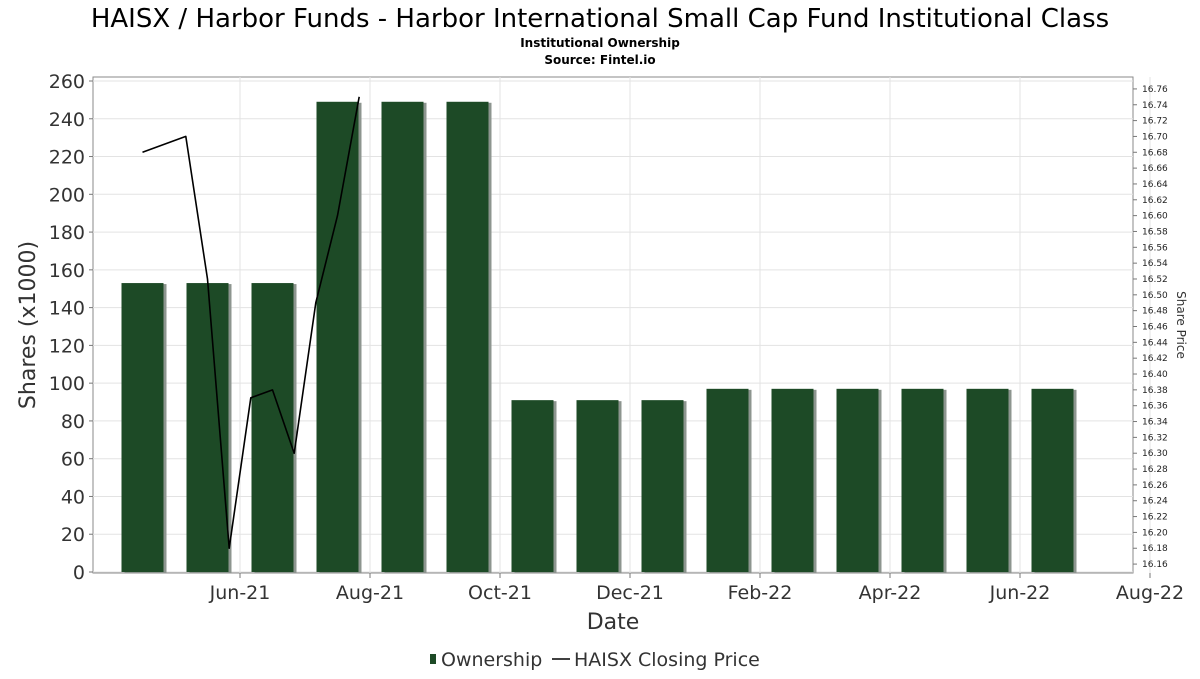 This screenshot has width=1200, height=679. What do you see at coordinates (890, 593) in the screenshot?
I see `x-tick-label: Apr-22` at bounding box center [890, 593].